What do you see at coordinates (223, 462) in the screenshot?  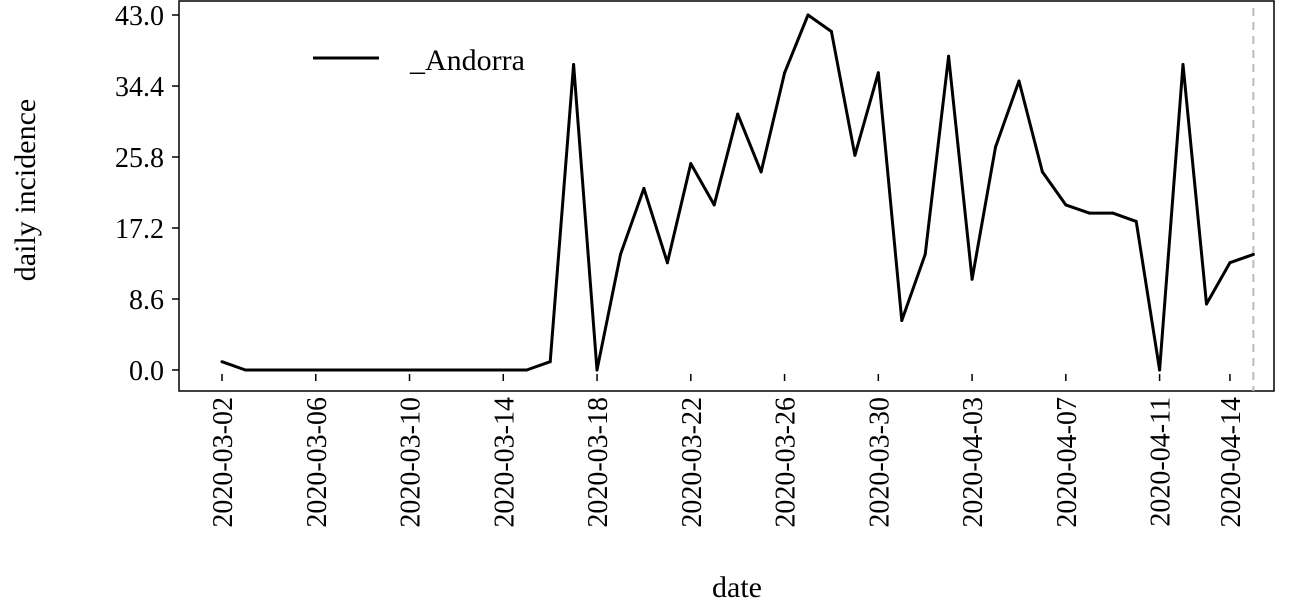 I see `x-tick-label: 2020-03-02` at bounding box center [223, 462].